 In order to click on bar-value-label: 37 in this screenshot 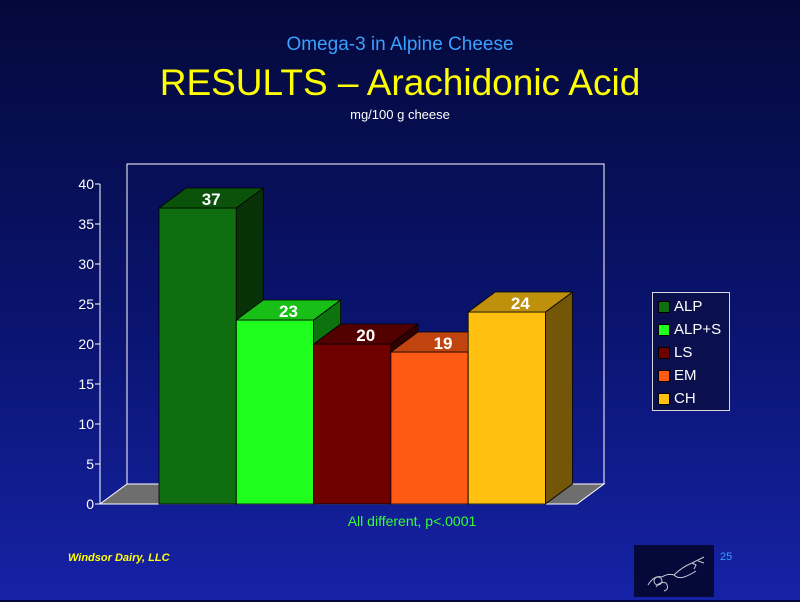, I will do `click(211, 199)`.